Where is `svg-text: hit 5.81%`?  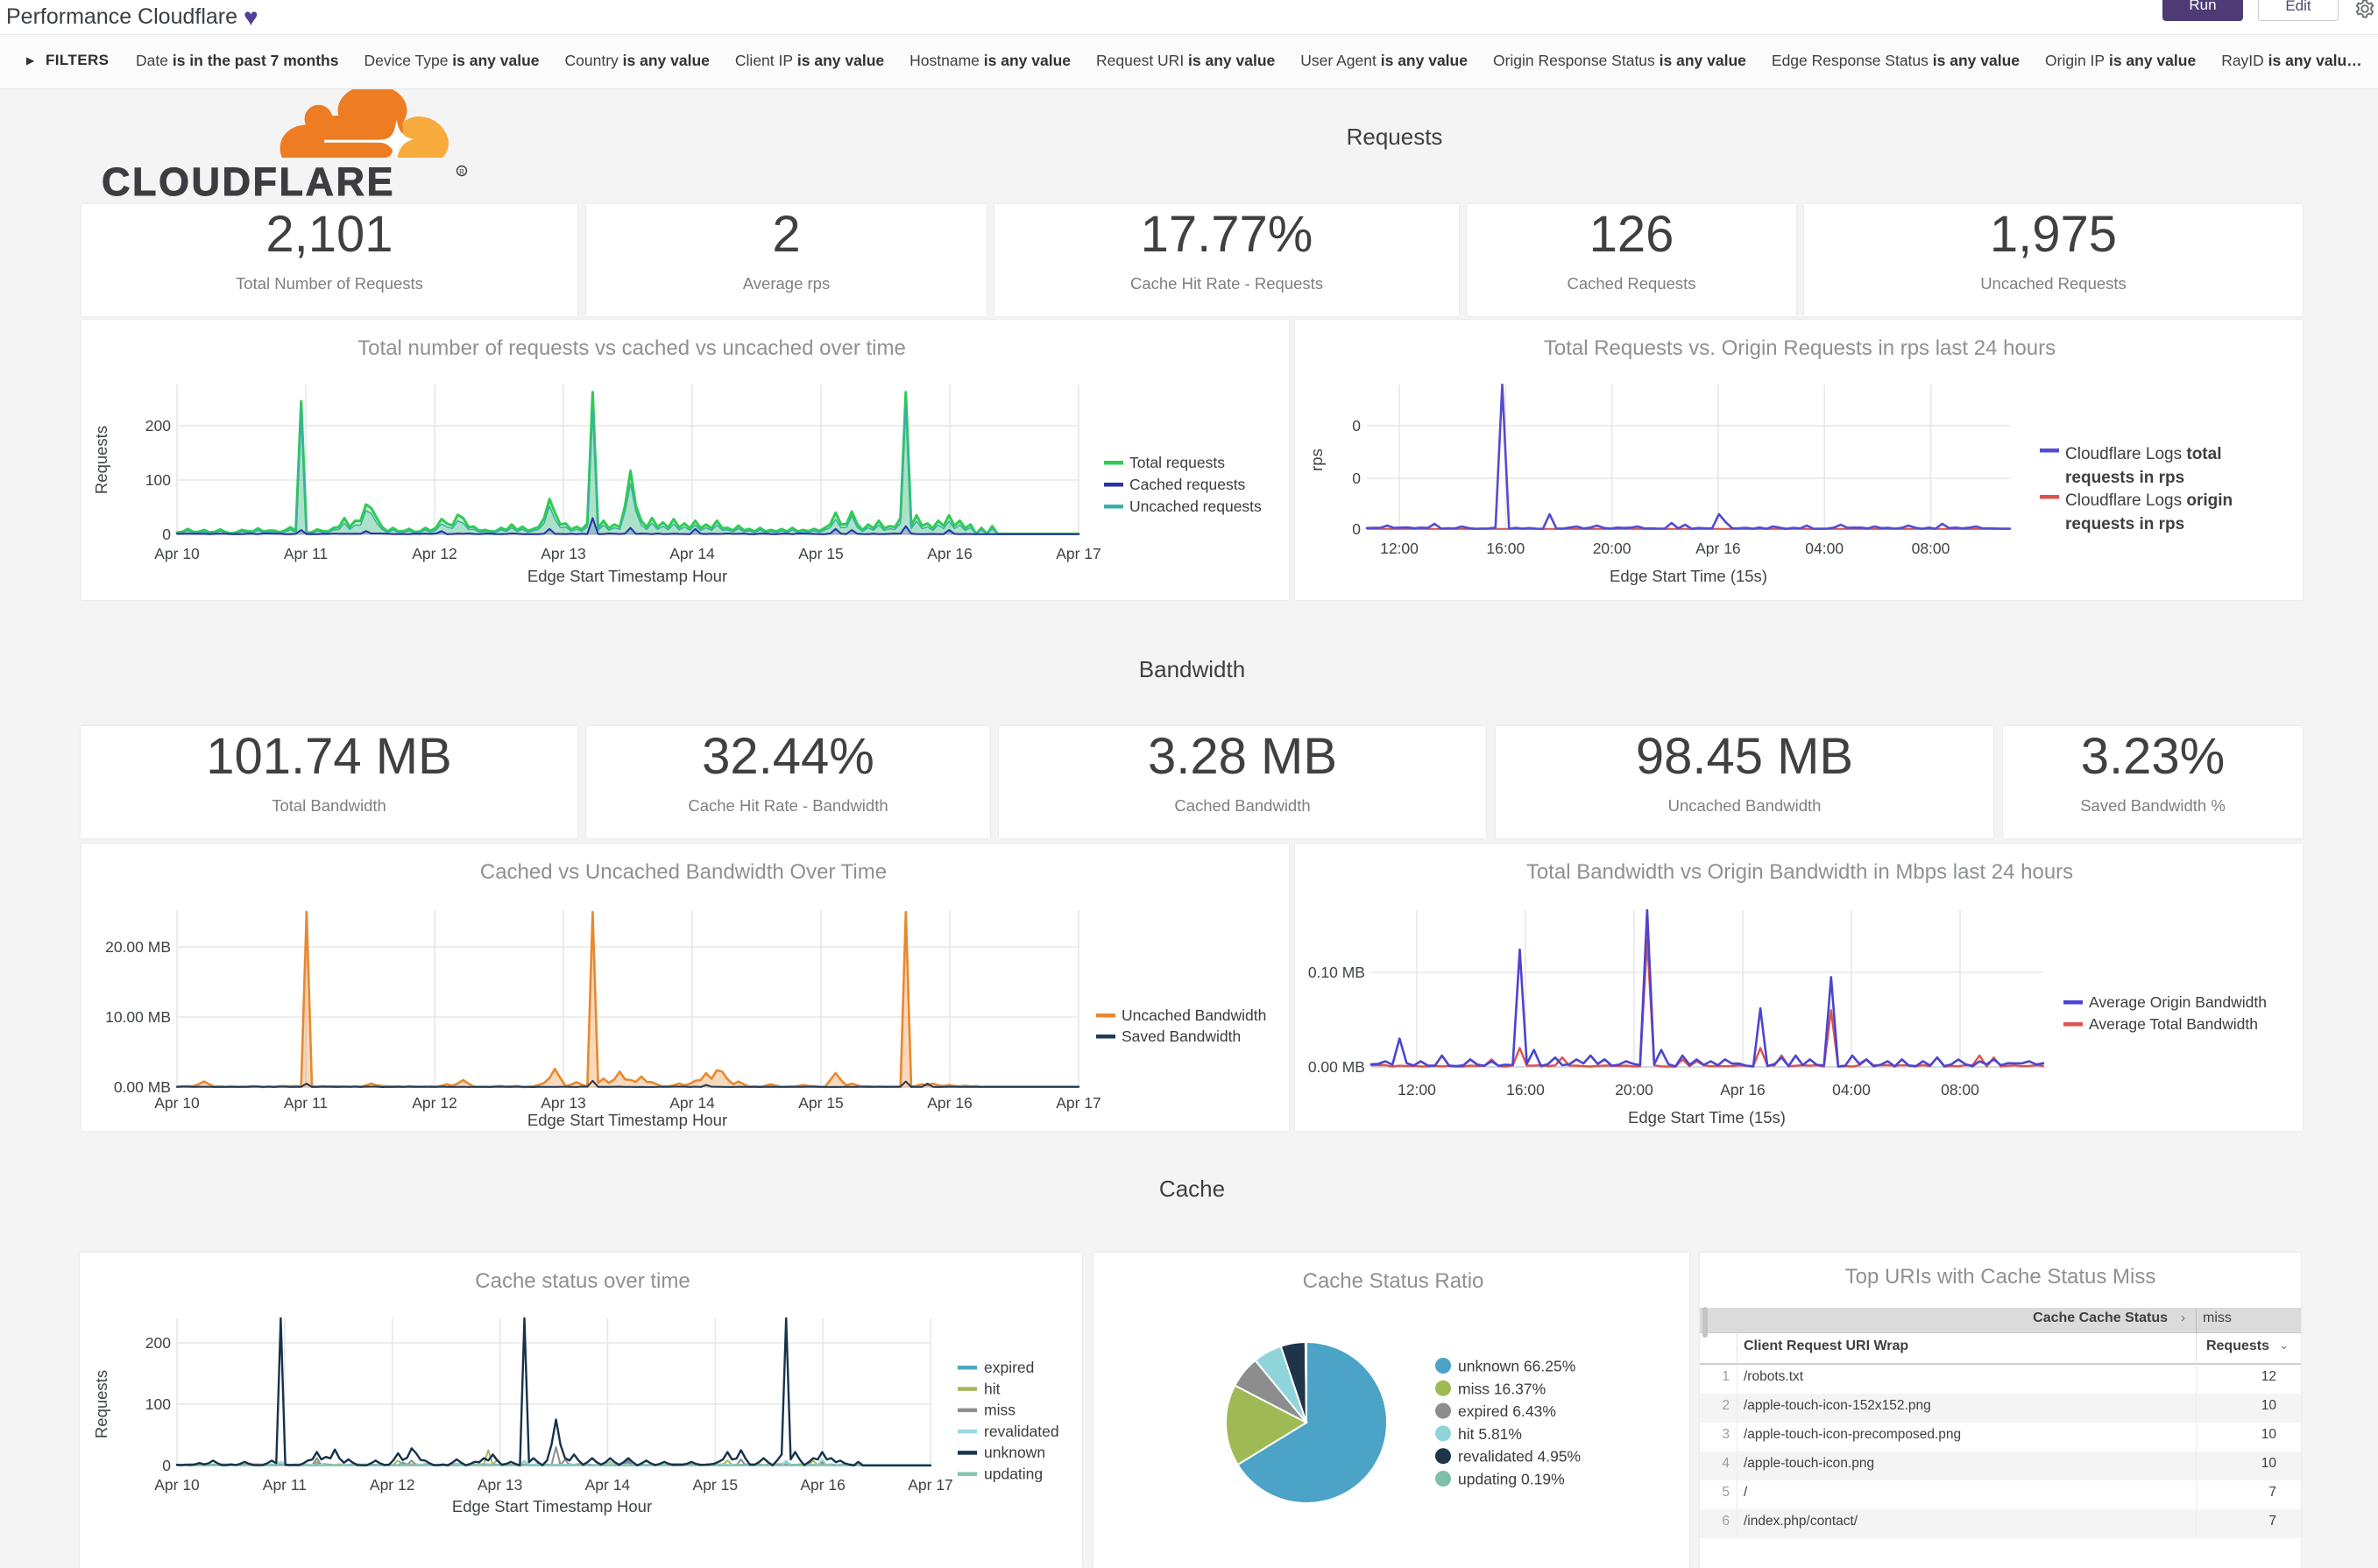
svg-text: hit 5.81% is located at coordinates (1490, 1434).